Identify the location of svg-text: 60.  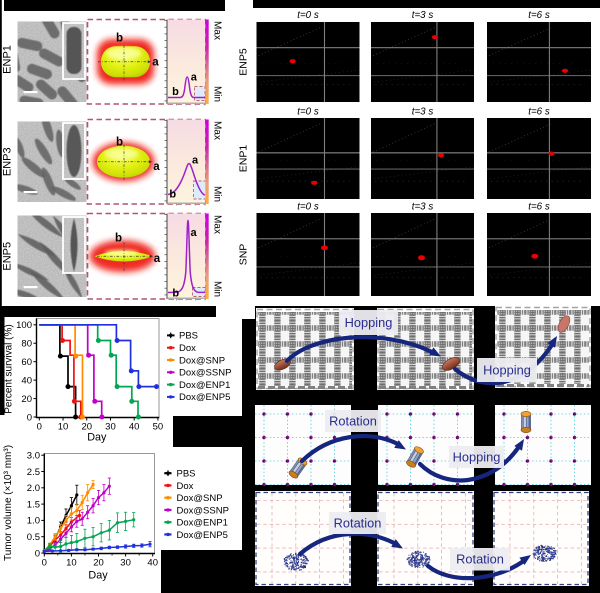
(26, 362).